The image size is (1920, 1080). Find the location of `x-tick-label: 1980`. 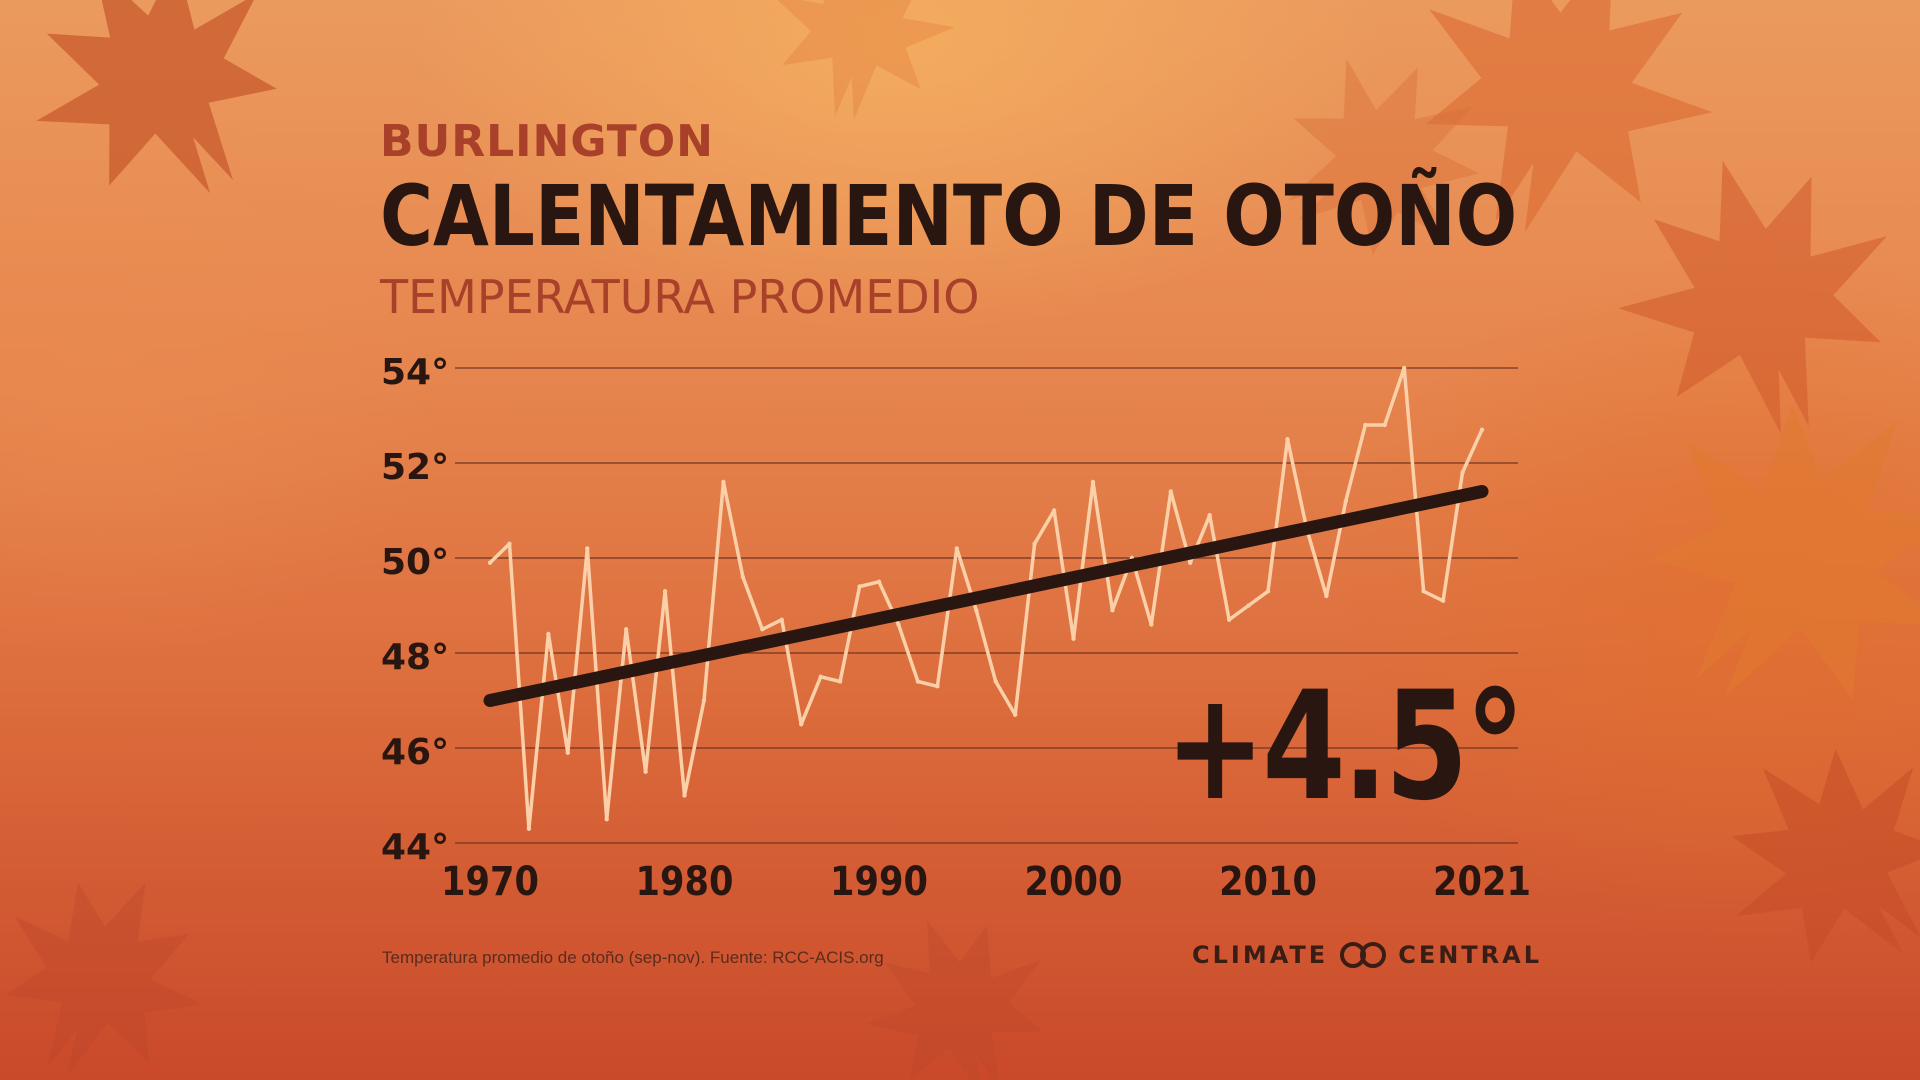

x-tick-label: 1980 is located at coordinates (685, 881).